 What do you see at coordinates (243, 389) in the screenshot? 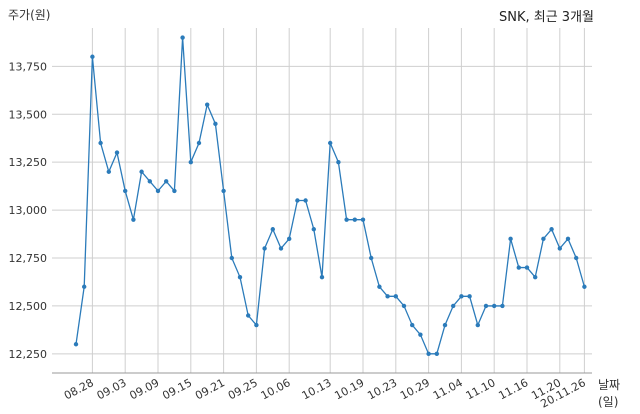
I see `x-tick-label: 09.25` at bounding box center [243, 389].